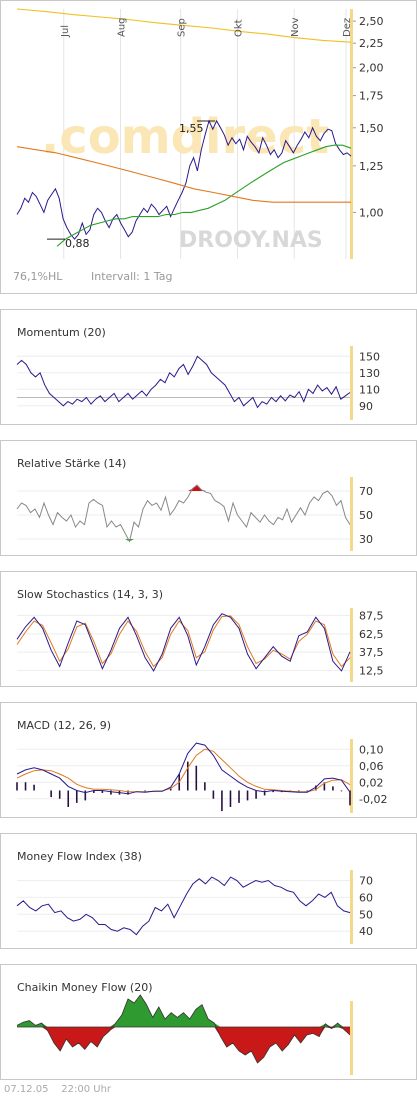 This screenshot has height=1098, width=417. What do you see at coordinates (72, 463) in the screenshot?
I see `rsi-title: Relative Stärke (14)` at bounding box center [72, 463].